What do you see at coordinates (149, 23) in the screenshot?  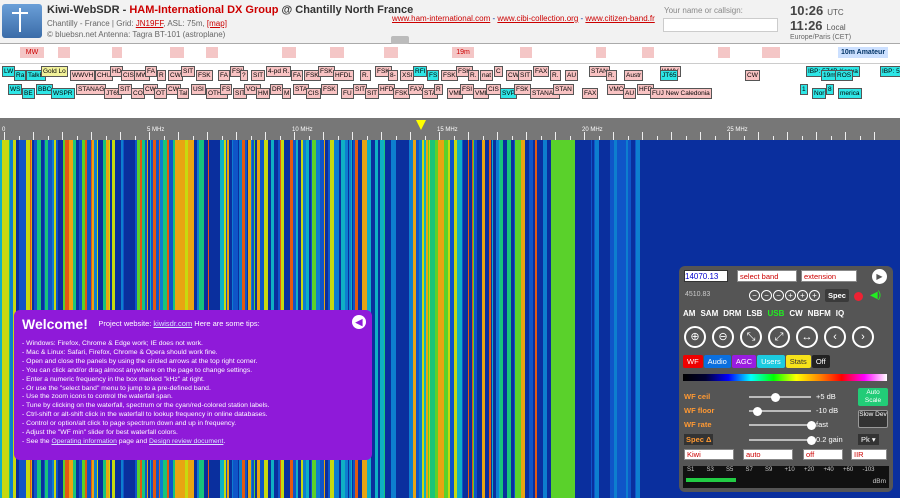 I see `grid-link: JN19FF` at bounding box center [149, 23].